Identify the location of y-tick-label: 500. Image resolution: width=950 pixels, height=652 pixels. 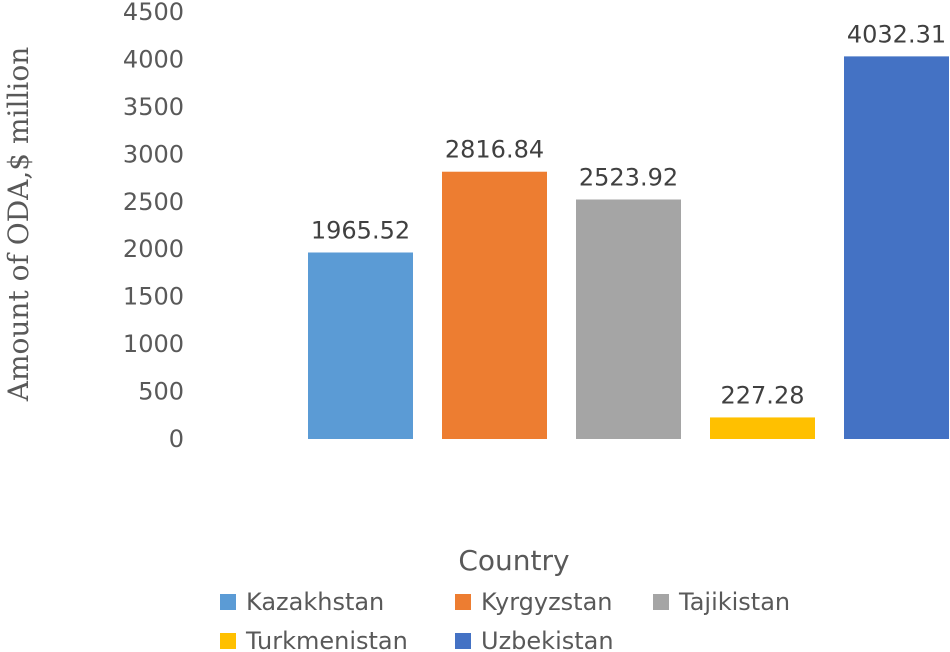
(161, 392).